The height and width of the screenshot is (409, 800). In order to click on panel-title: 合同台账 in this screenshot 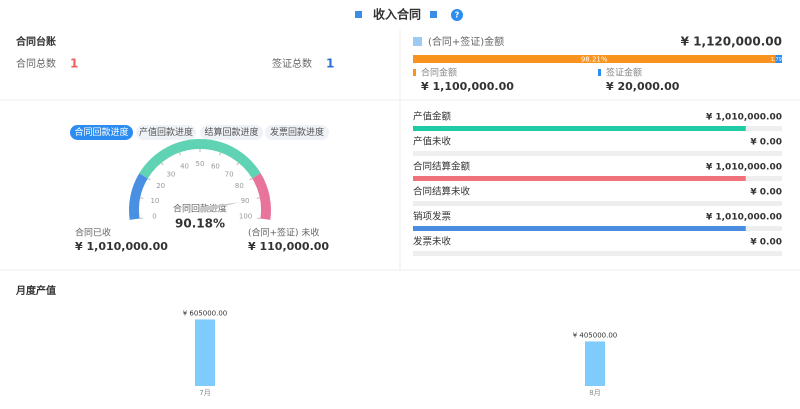, I will do `click(35, 41)`.